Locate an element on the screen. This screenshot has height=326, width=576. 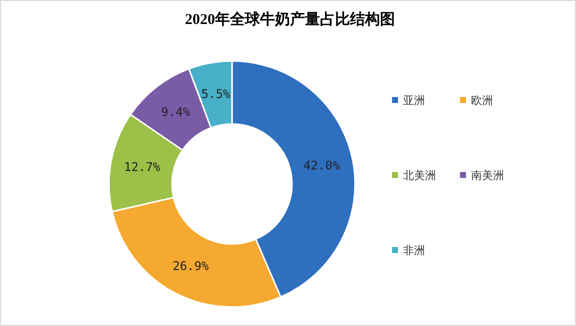
chart-title: 2020年全球牛奶产量占比结构图 is located at coordinates (290, 19).